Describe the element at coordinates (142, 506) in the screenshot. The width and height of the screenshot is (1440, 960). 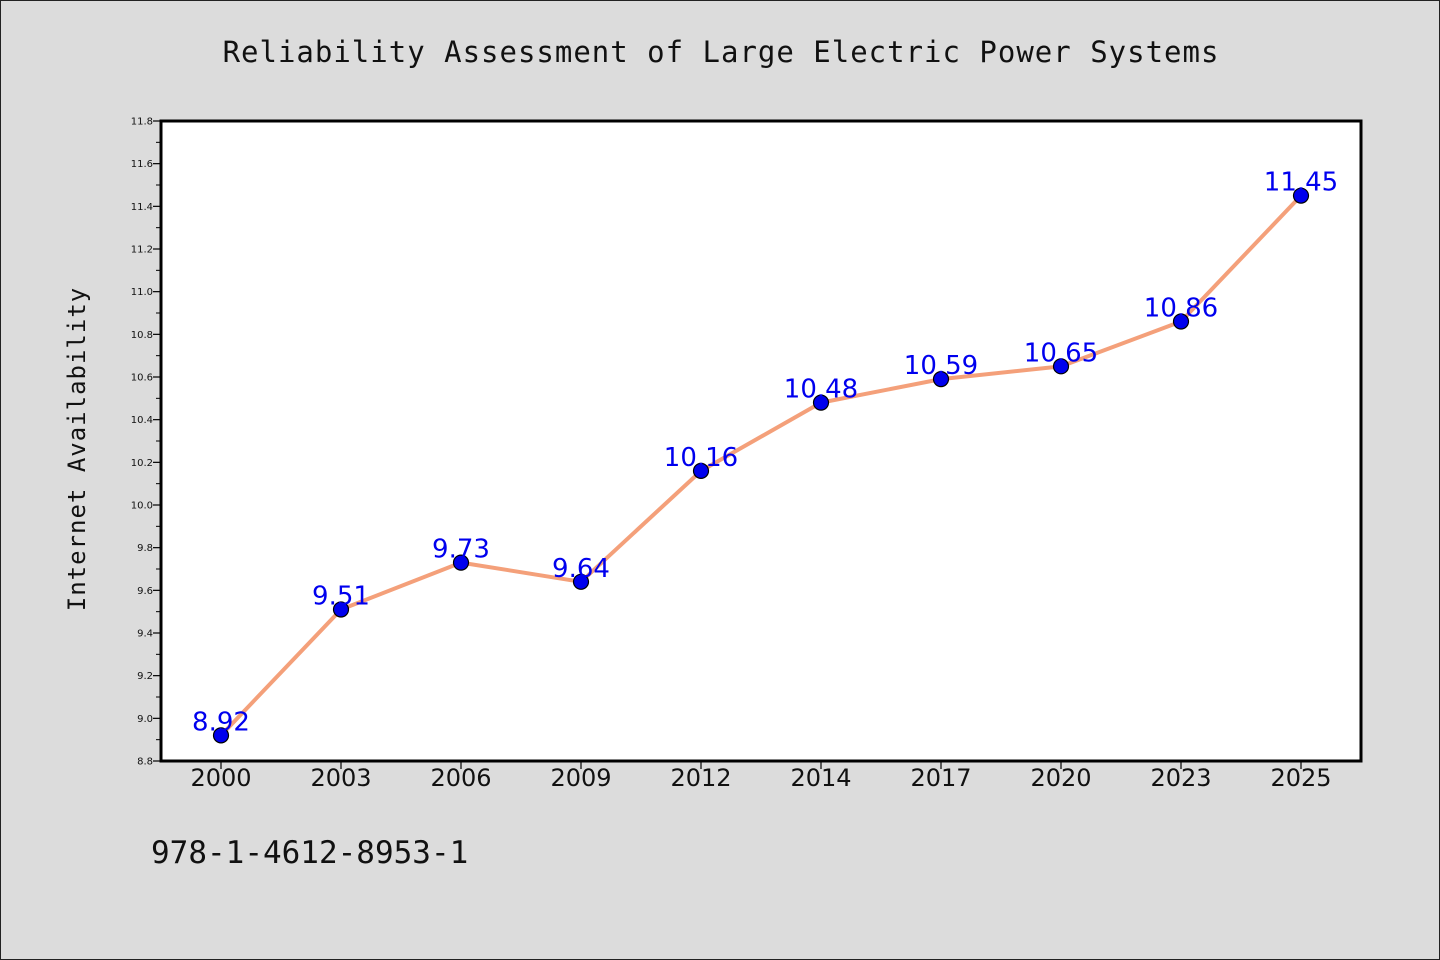
I see `y-tick-label: 10.0` at that location.